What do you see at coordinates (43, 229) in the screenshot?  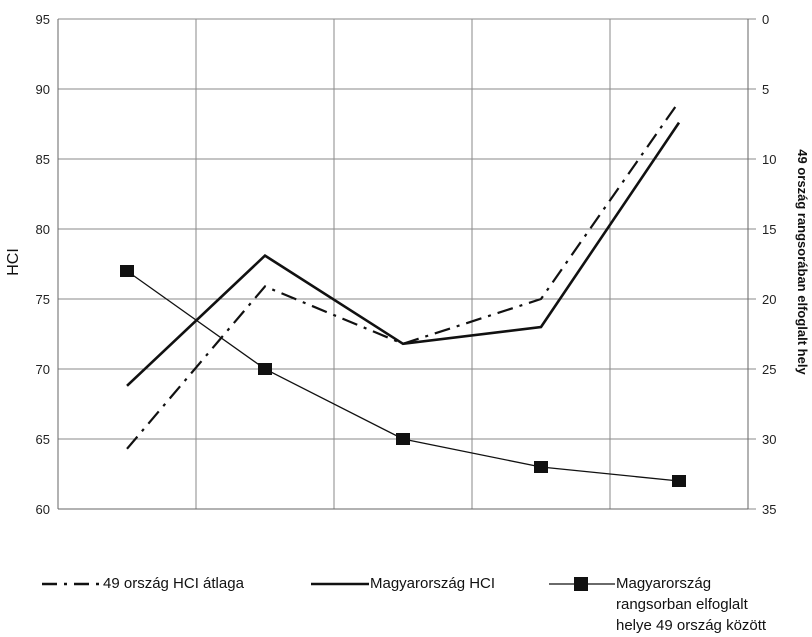 I see `left-tick-label: 80` at bounding box center [43, 229].